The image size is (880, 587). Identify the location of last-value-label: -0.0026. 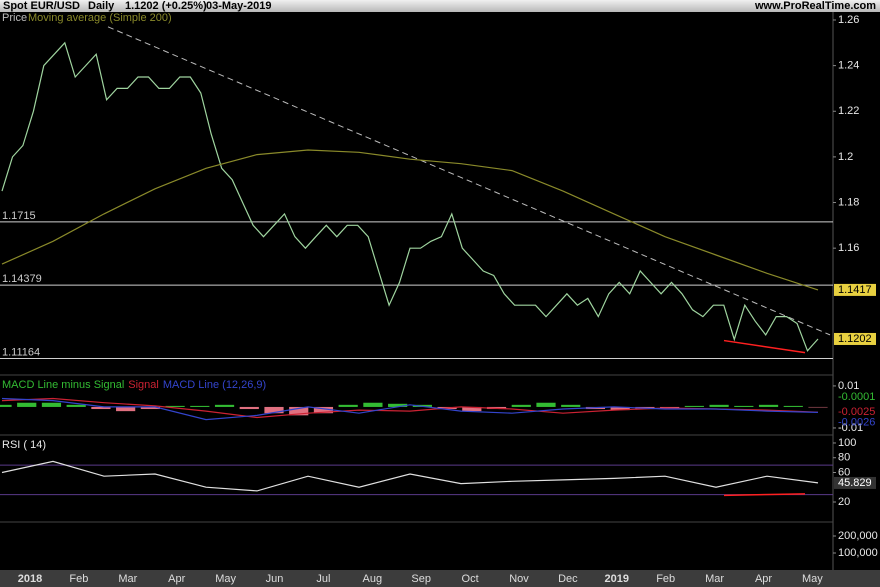
(856, 422).